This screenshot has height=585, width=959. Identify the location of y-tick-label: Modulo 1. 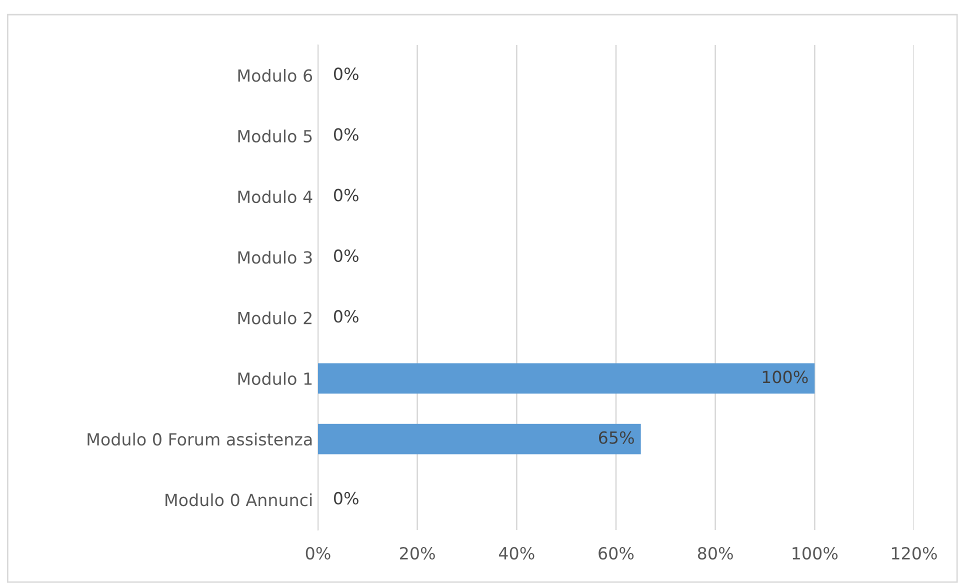
(275, 379).